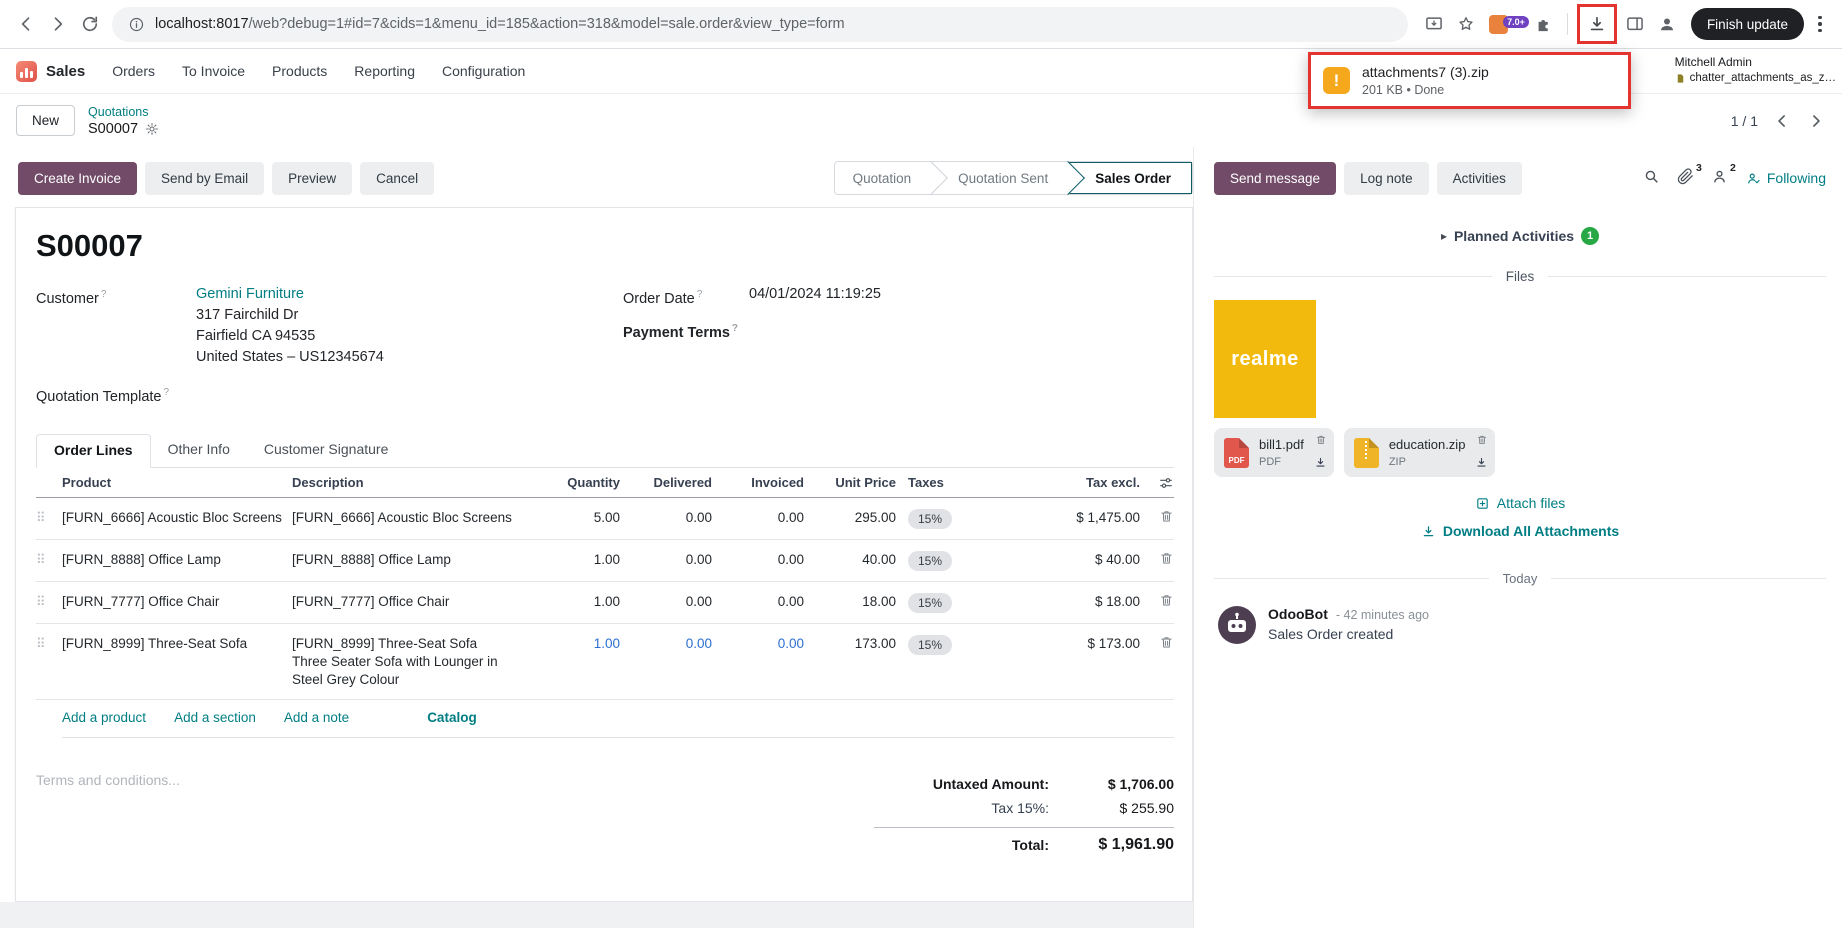 The height and width of the screenshot is (928, 1842). Describe the element at coordinates (865, 483) in the screenshot. I see `column-unit-price: Unit Price` at that location.